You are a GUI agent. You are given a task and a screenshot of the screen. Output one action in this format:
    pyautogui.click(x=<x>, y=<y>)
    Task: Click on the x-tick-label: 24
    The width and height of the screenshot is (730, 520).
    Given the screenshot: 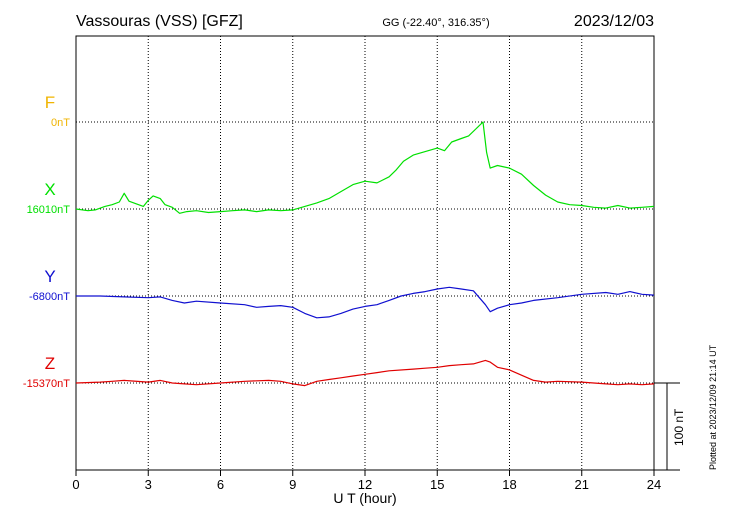 What is the action you would take?
    pyautogui.click(x=654, y=484)
    